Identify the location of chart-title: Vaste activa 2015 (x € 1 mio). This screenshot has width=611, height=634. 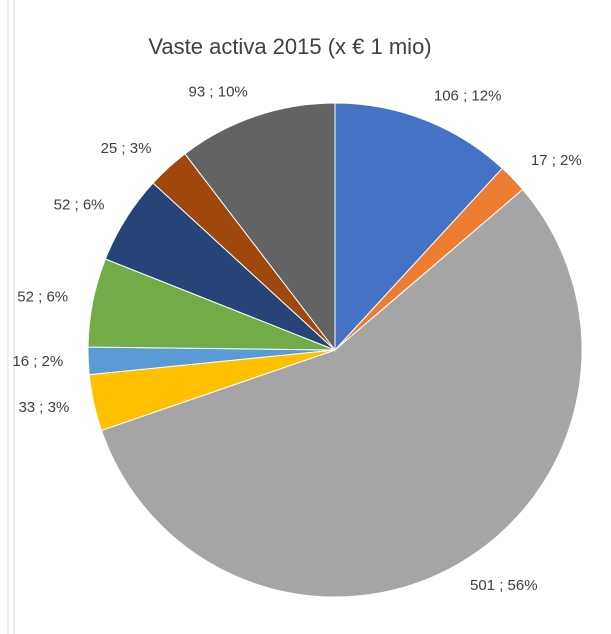
(289, 46).